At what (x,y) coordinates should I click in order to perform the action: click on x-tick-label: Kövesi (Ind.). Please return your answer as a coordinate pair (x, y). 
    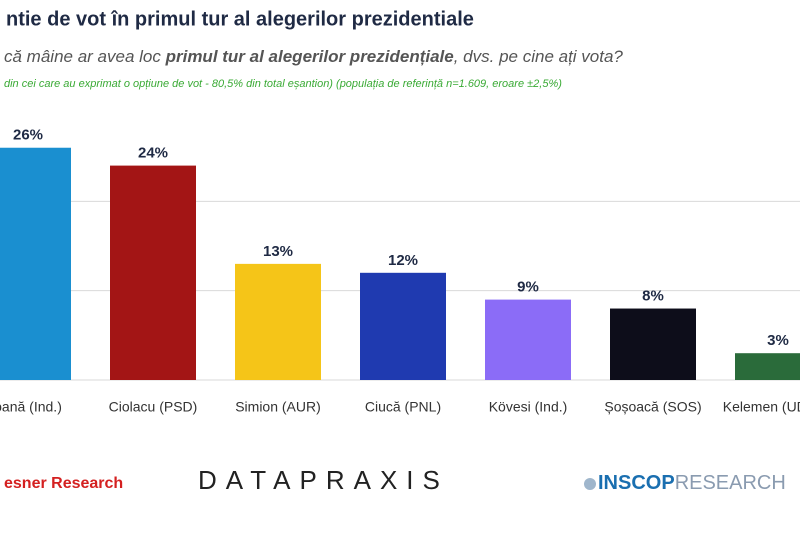
    Looking at the image, I should click on (528, 407).